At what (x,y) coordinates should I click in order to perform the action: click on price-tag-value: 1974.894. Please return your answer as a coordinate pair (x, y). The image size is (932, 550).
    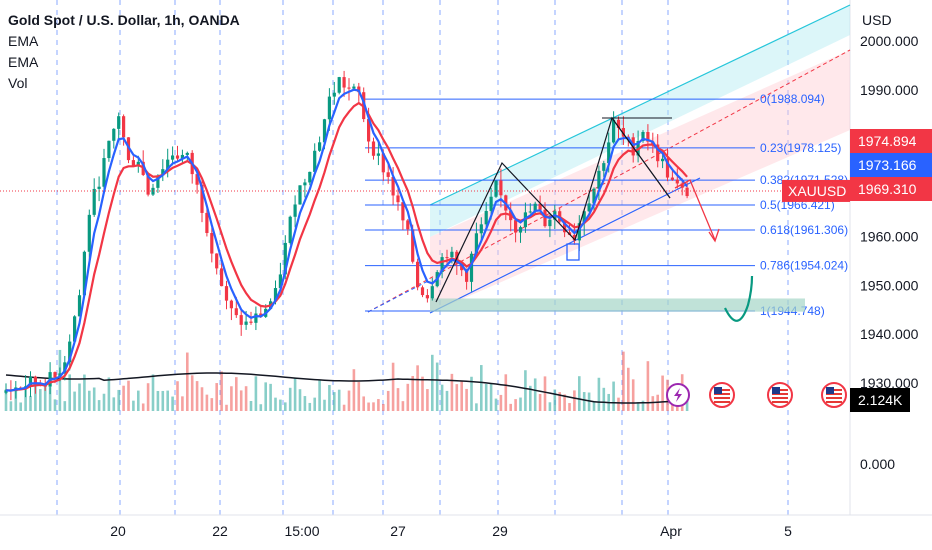
    Looking at the image, I should click on (887, 141).